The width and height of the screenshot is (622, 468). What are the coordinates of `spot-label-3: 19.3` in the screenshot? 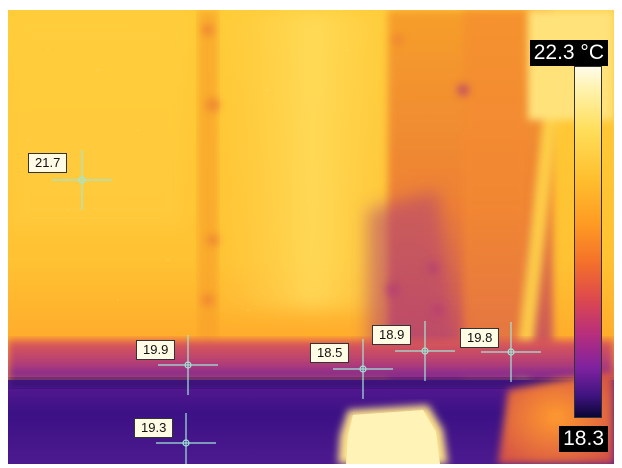 It's located at (154, 428).